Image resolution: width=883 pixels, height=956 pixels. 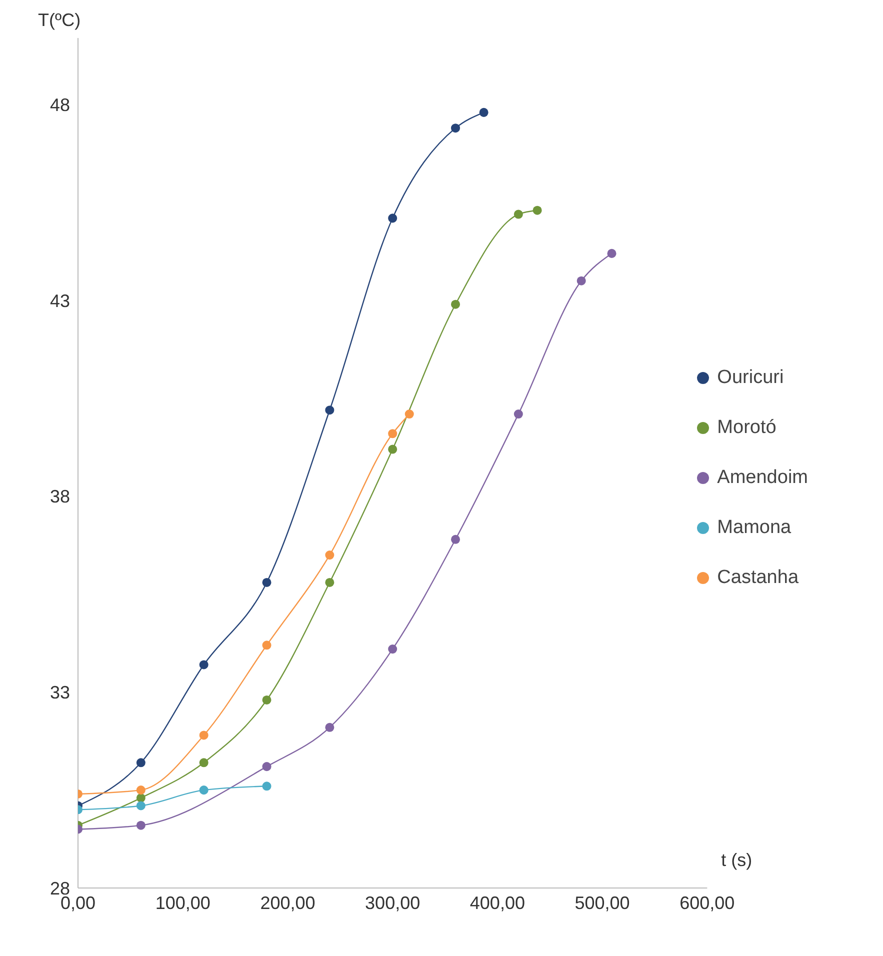 What do you see at coordinates (762, 478) in the screenshot?
I see `legend-label: Amendoim` at bounding box center [762, 478].